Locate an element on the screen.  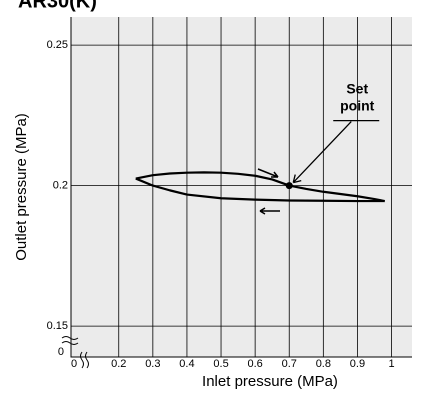
set-point-label: point is located at coordinates (357, 105).